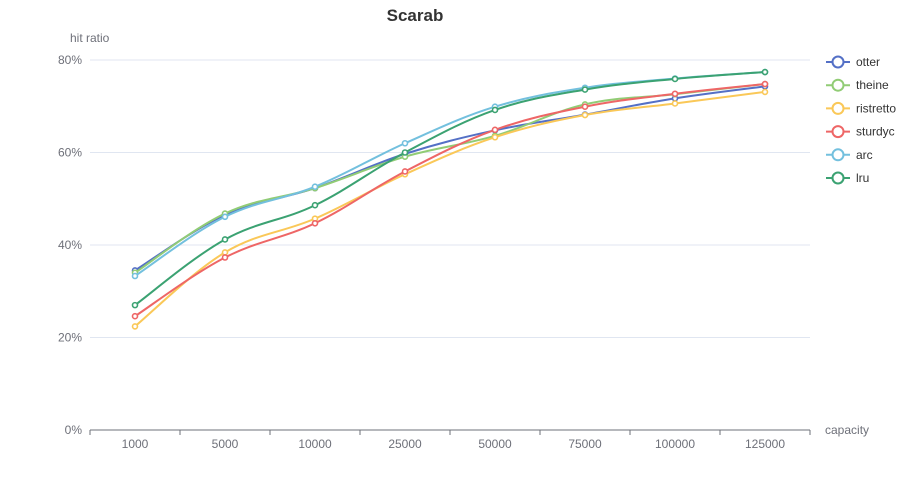 This screenshot has width=900, height=500. I want to click on x-tick-label: 50000, so click(495, 444).